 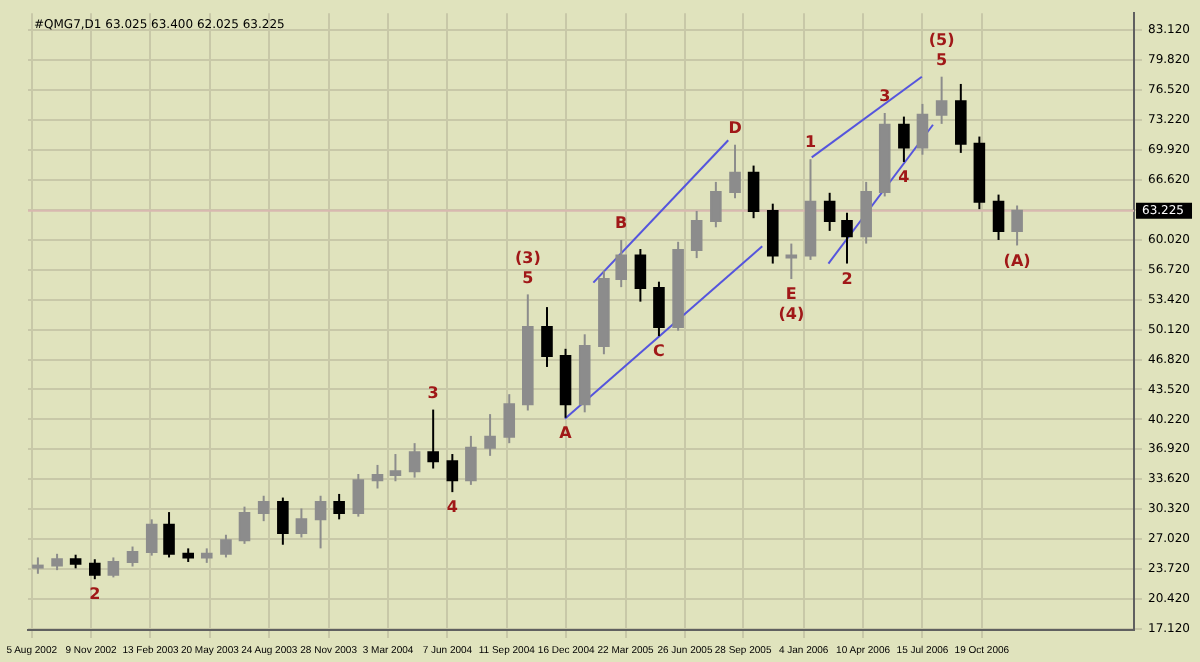 I want to click on annotation: B, so click(x=621, y=223).